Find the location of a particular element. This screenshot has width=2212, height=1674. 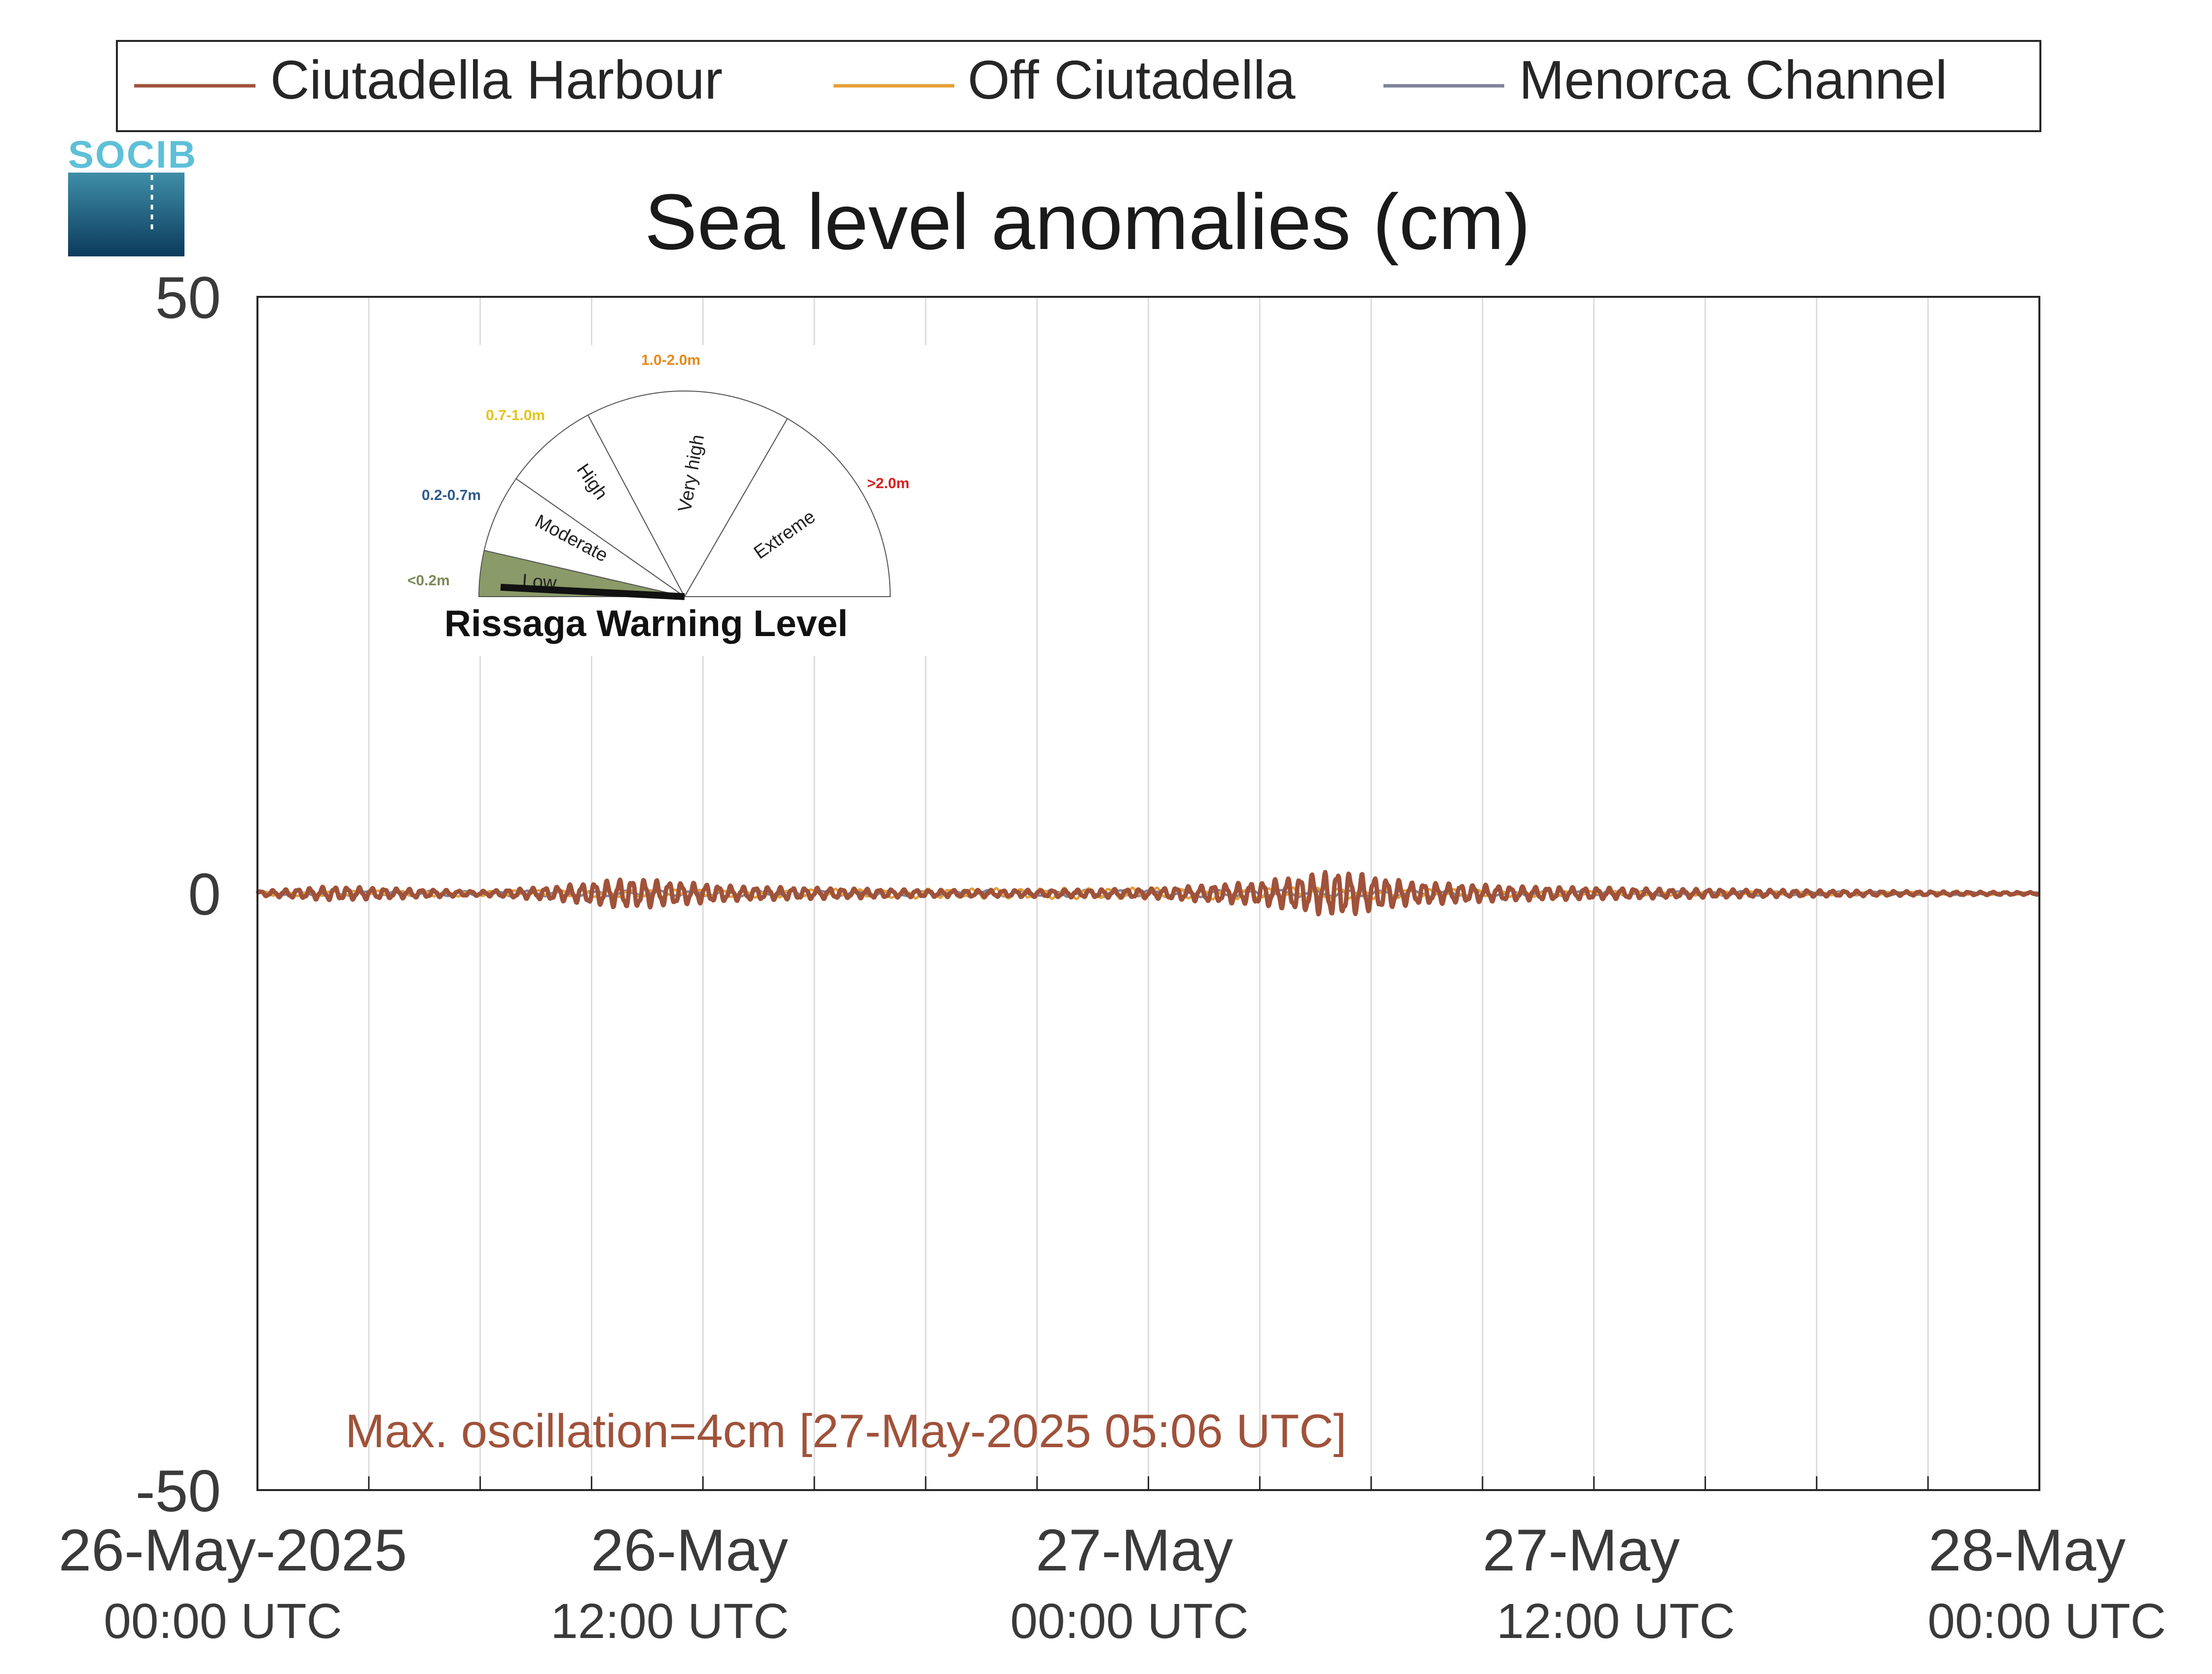

gauge-needle is located at coordinates (592, 592).